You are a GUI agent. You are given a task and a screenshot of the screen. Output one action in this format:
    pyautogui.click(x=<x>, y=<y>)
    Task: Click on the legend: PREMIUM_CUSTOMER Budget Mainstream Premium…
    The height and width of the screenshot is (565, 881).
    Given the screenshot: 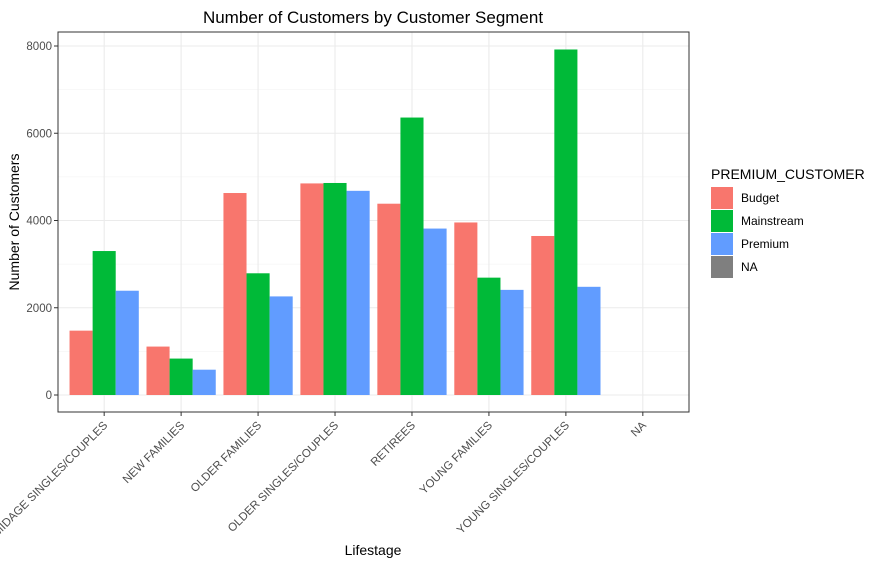 What is the action you would take?
    pyautogui.click(x=788, y=222)
    